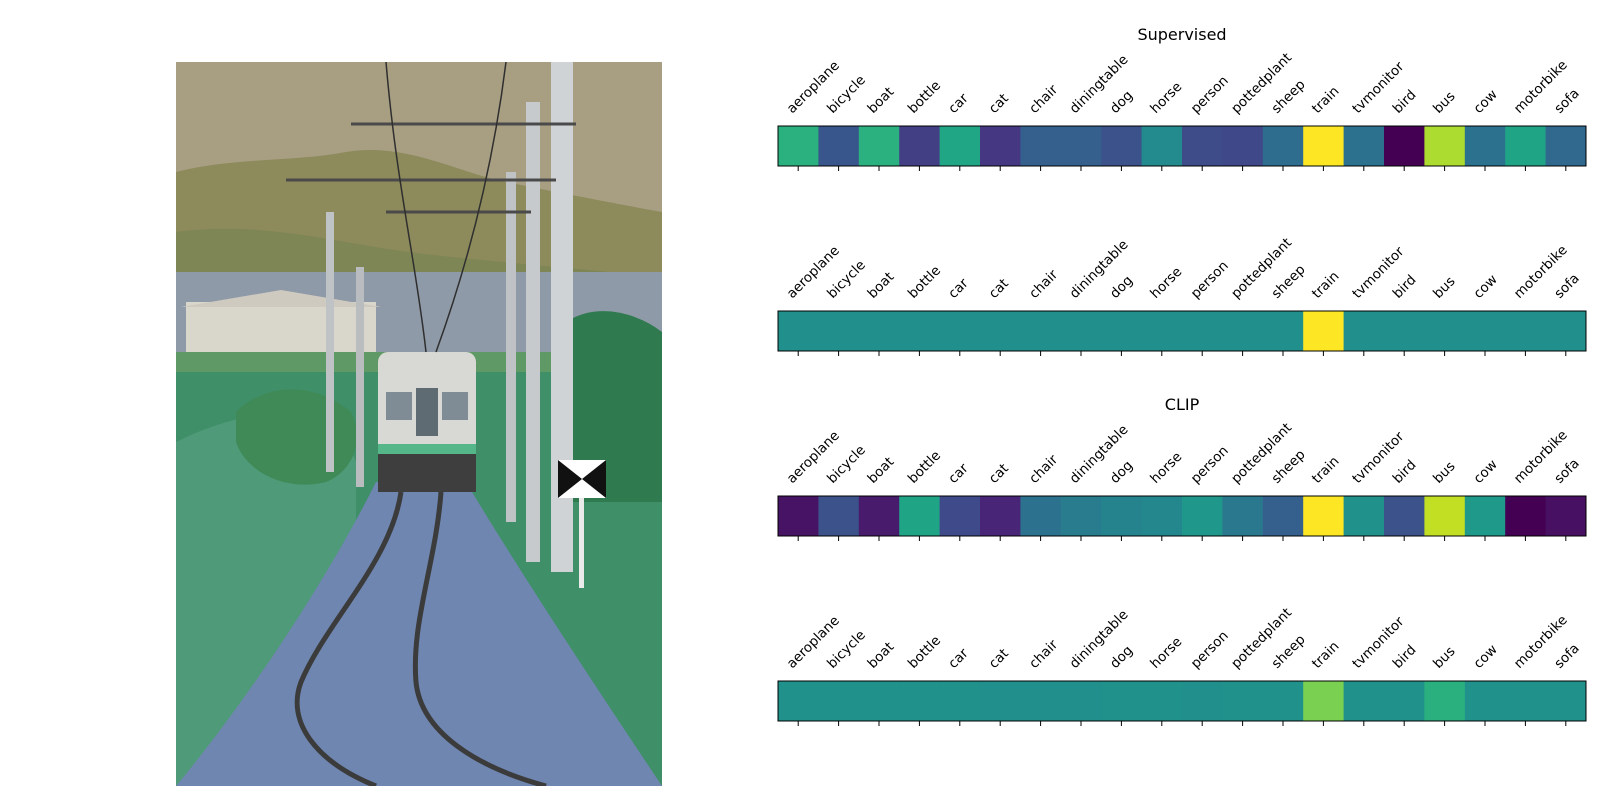 Image resolution: width=1600 pixels, height=800 pixels. Describe the element at coordinates (1182, 146) in the screenshot. I see `heatmap-frame` at that location.